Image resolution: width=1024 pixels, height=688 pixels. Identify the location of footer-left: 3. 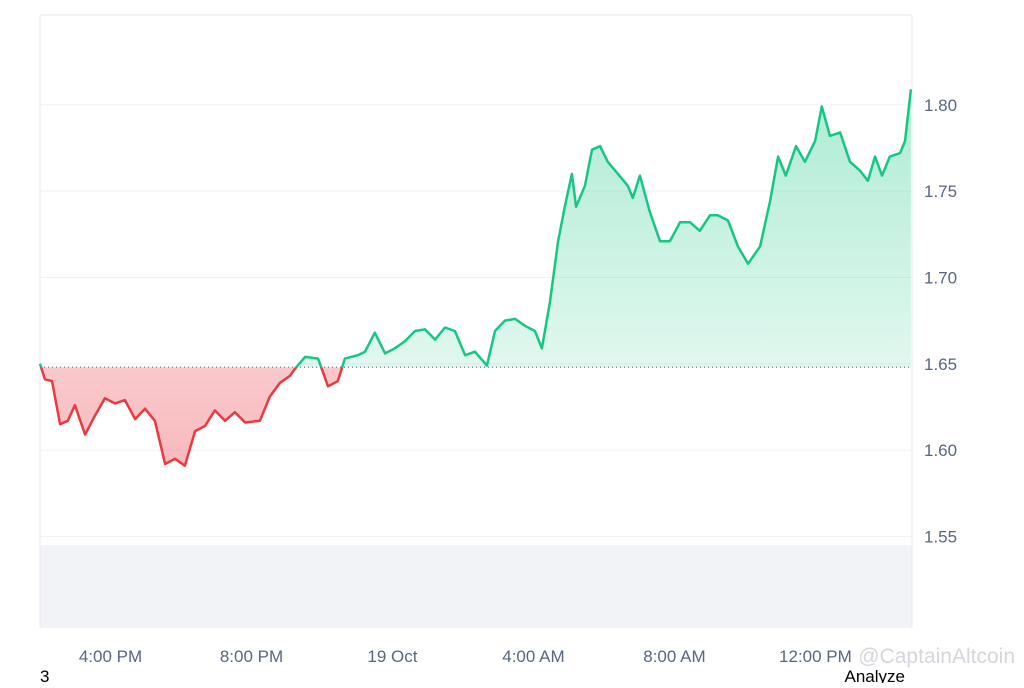
(44, 675).